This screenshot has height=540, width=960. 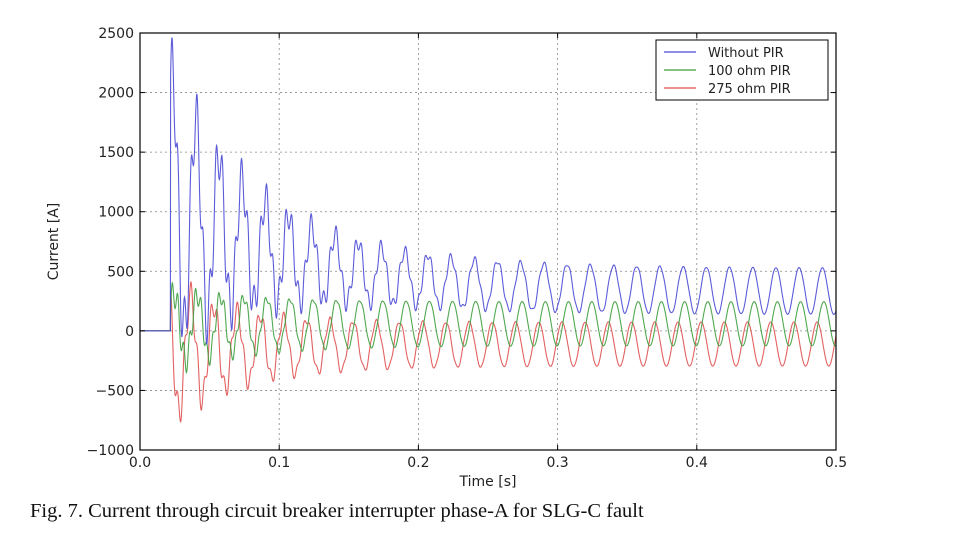 I want to click on legend-items: Without PIR 100 ohm PIR 275 ohm PIR, so click(x=727, y=71).